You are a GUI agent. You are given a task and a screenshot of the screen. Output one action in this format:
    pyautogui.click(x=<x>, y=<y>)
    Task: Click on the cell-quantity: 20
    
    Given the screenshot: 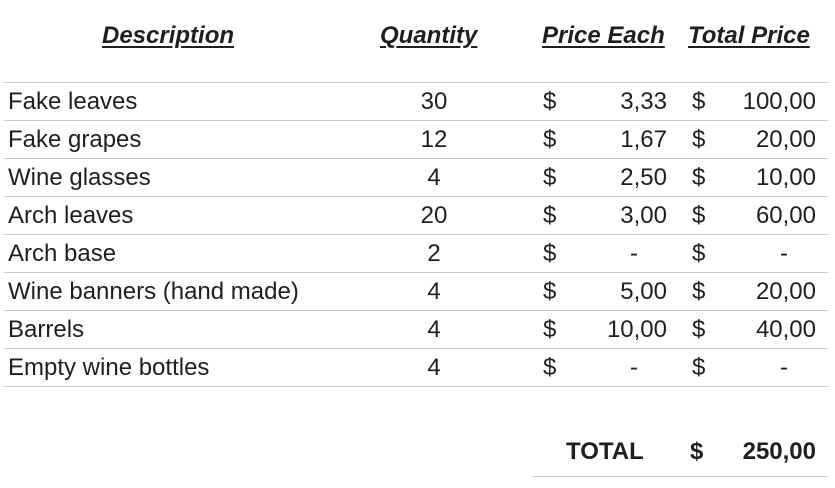 What is the action you would take?
    pyautogui.click(x=434, y=215)
    